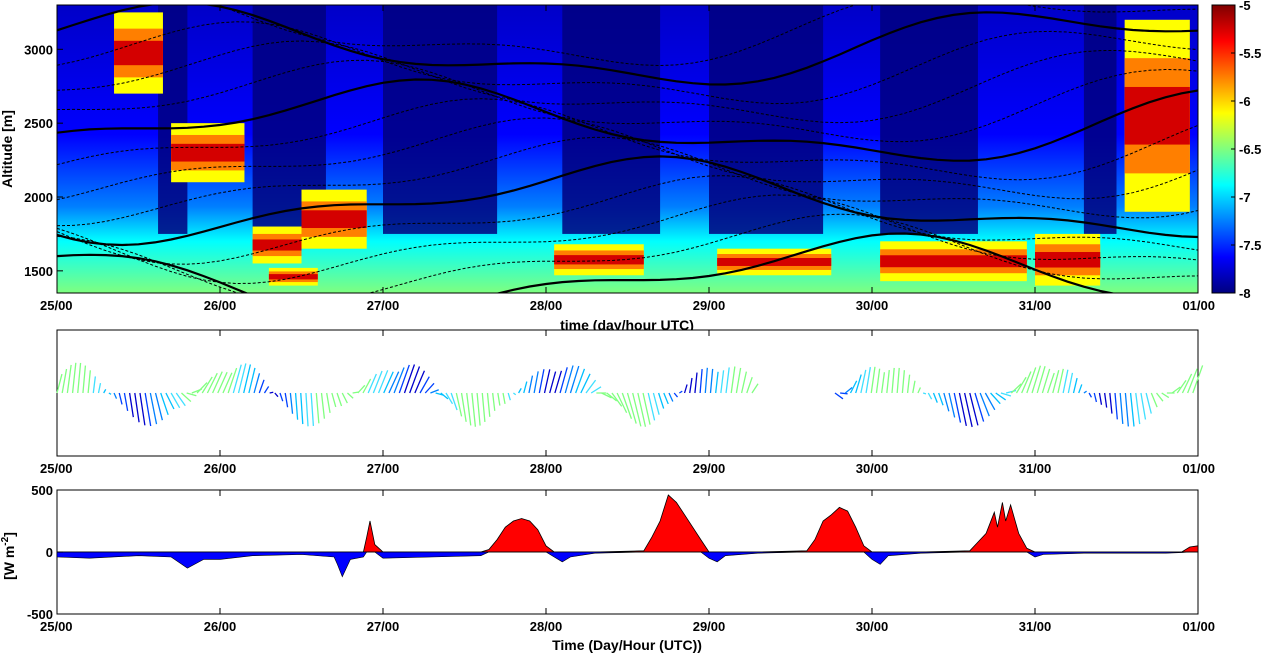  What do you see at coordinates (1245, 101) in the screenshot?
I see `colorbar-tick-label: -6` at bounding box center [1245, 101].